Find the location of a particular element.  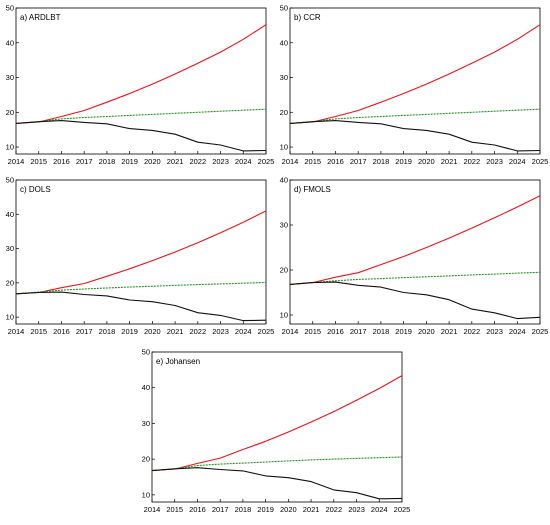

panel-title-dols: c) DOLS is located at coordinates (35, 189).